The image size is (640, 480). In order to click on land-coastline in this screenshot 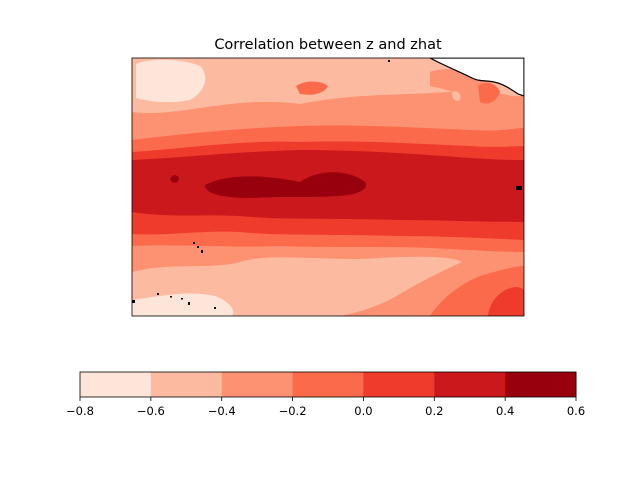, I will do `click(476, 77)`.